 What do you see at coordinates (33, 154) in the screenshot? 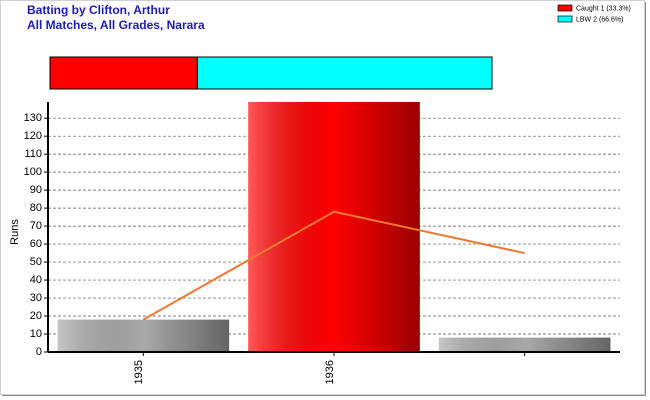
I see `y-tick-label: 110` at bounding box center [33, 154].